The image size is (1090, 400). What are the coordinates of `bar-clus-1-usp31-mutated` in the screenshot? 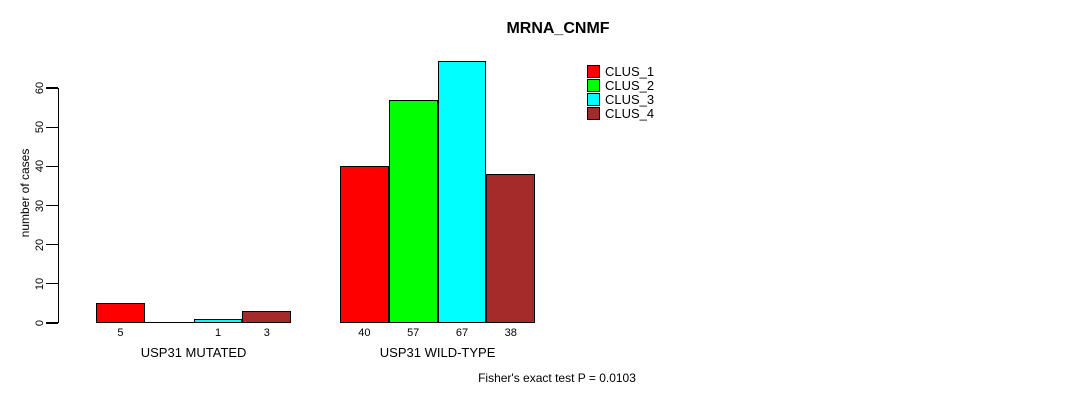 It's located at (120, 313).